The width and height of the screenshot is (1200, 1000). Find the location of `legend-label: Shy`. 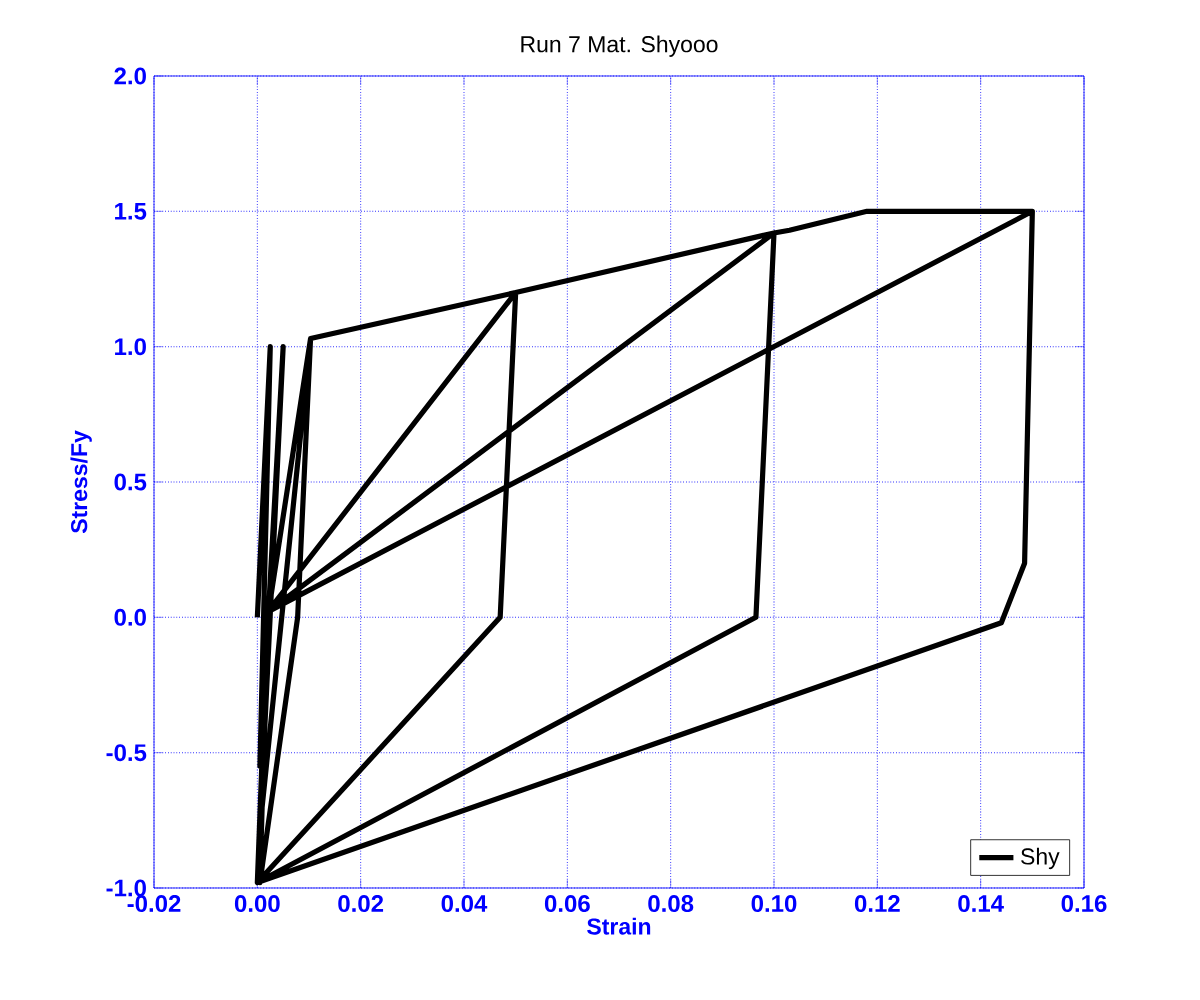

legend-label: Shy is located at coordinates (1040, 858).